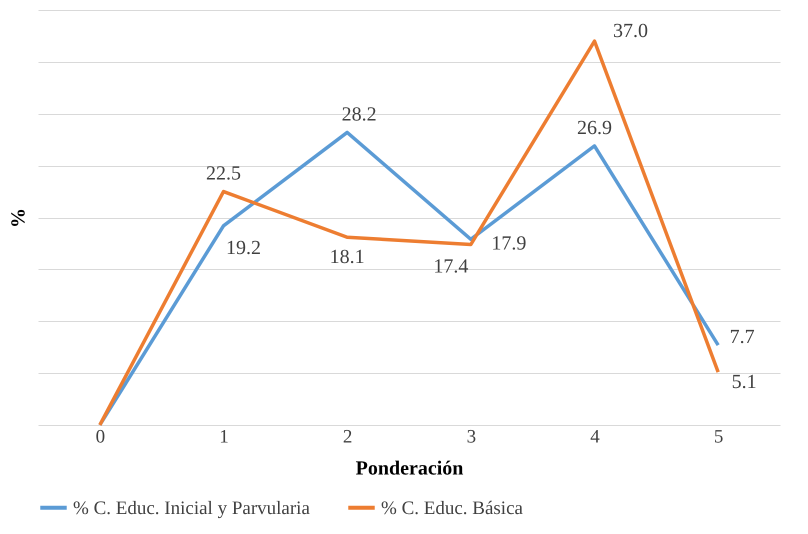 The image size is (808, 534). I want to click on data-label: 22.5, so click(223, 173).